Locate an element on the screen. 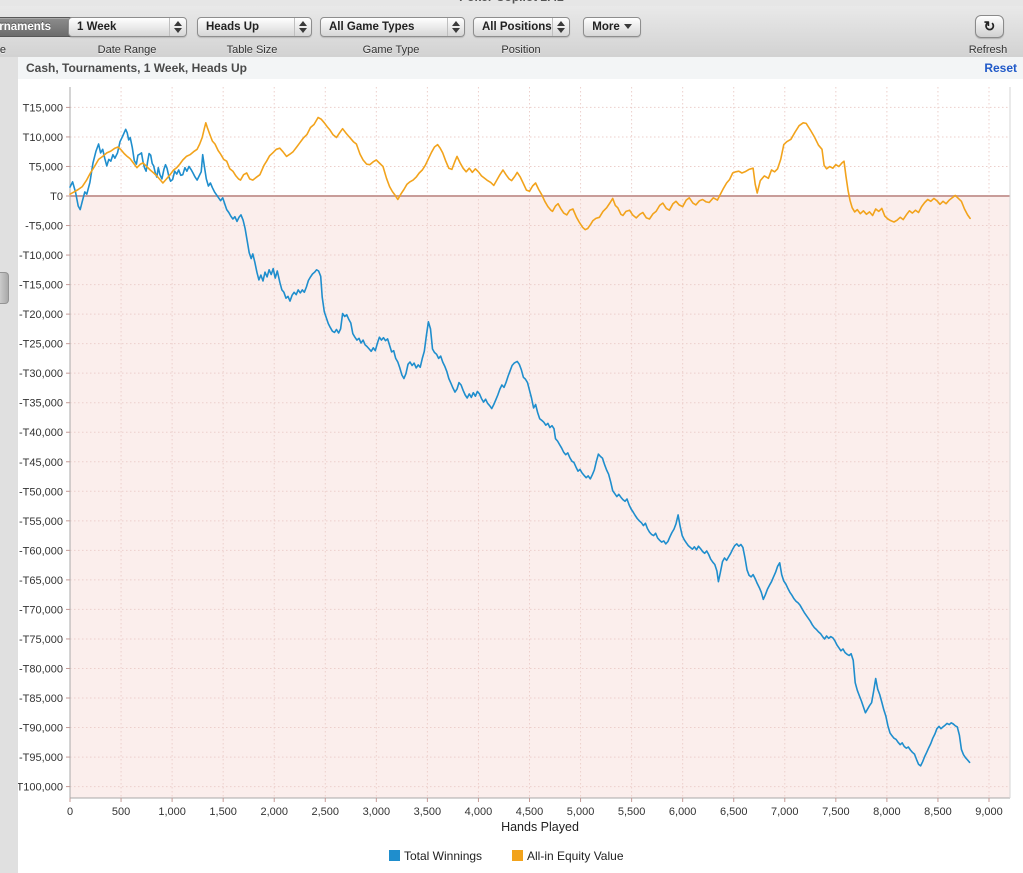 The width and height of the screenshot is (1023, 873). y-tick-label: T10,000 is located at coordinates (43, 138).